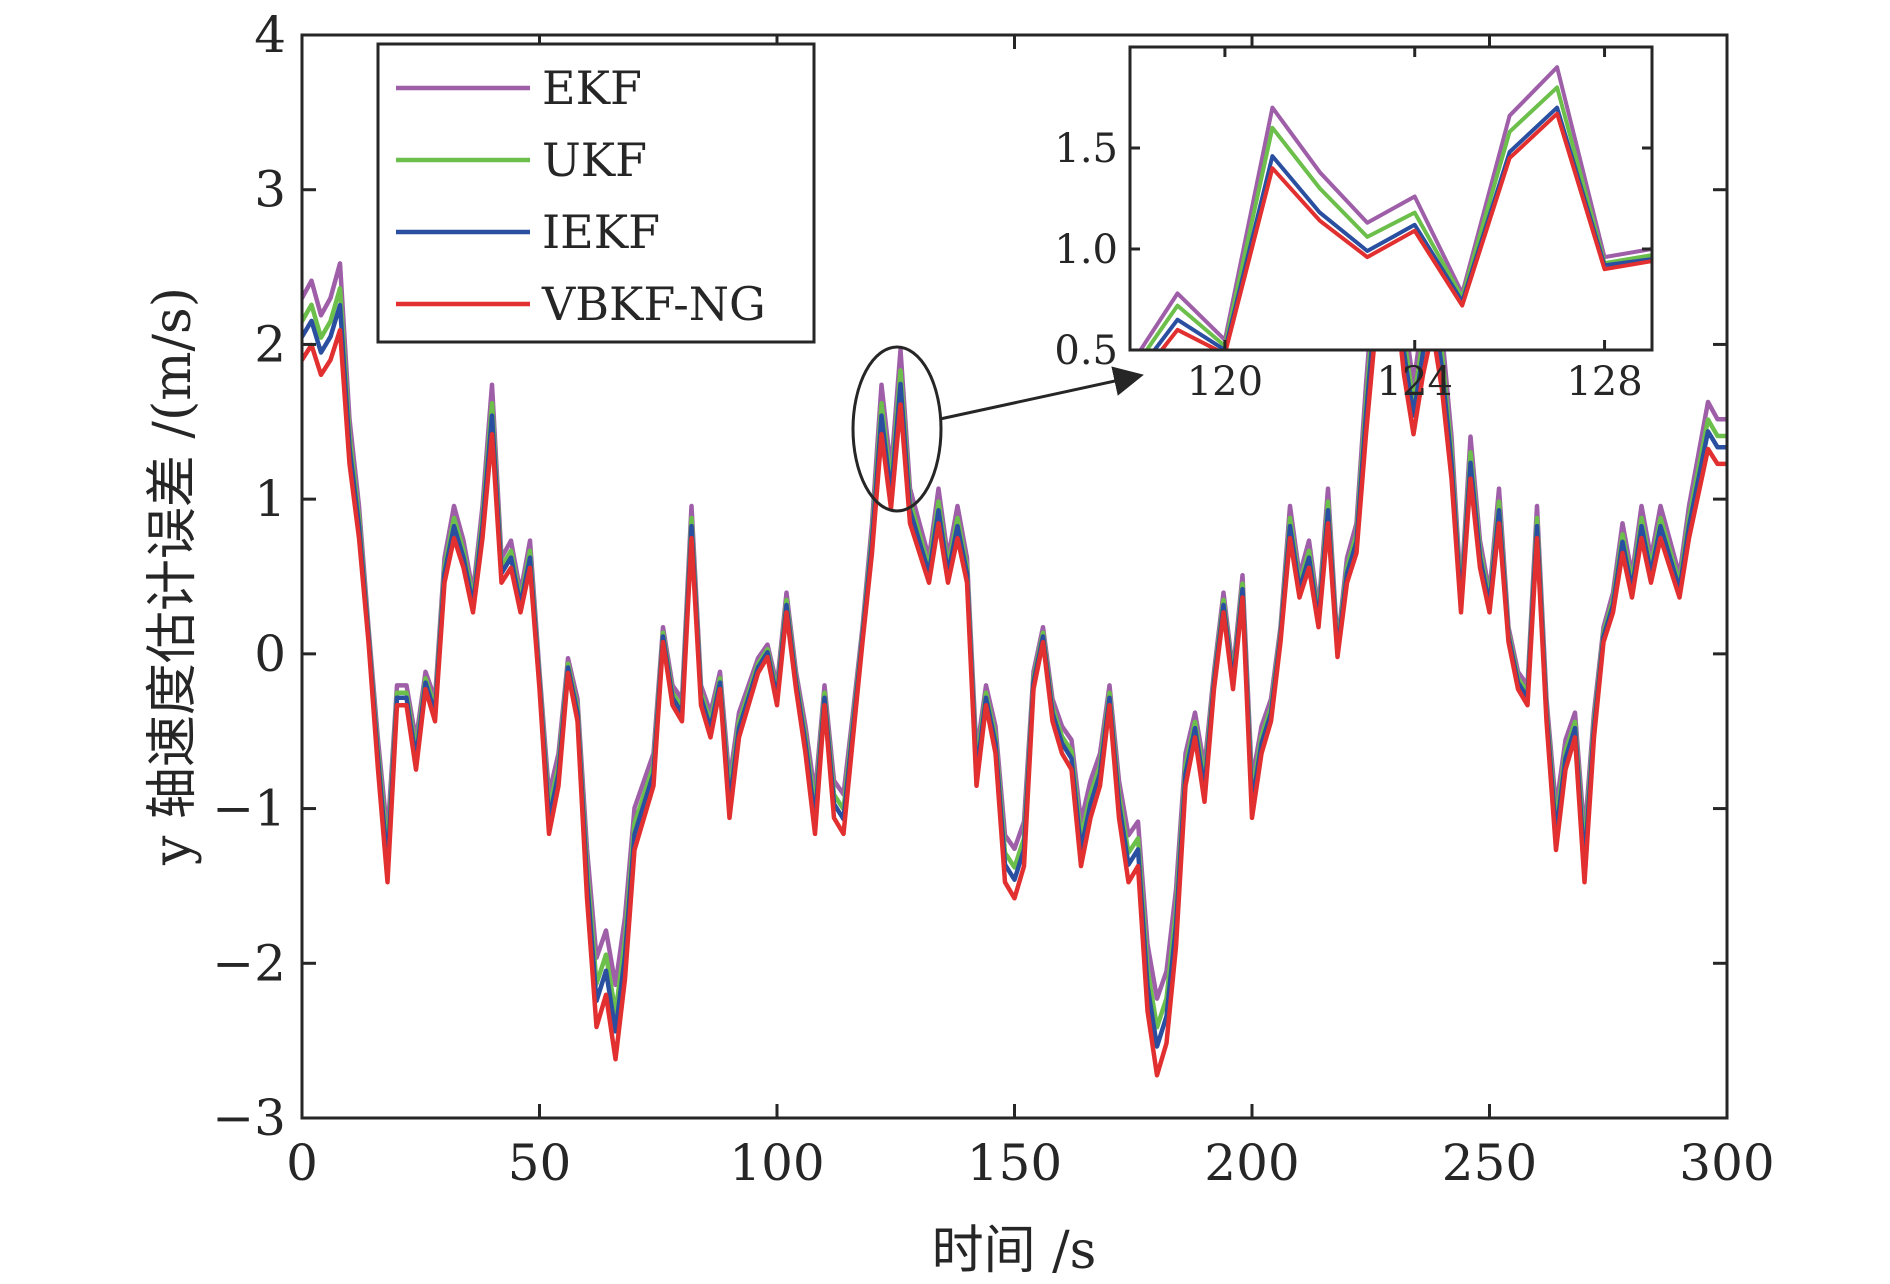  Describe the element at coordinates (270, 654) in the screenshot. I see `y-tick-label: 0` at that location.